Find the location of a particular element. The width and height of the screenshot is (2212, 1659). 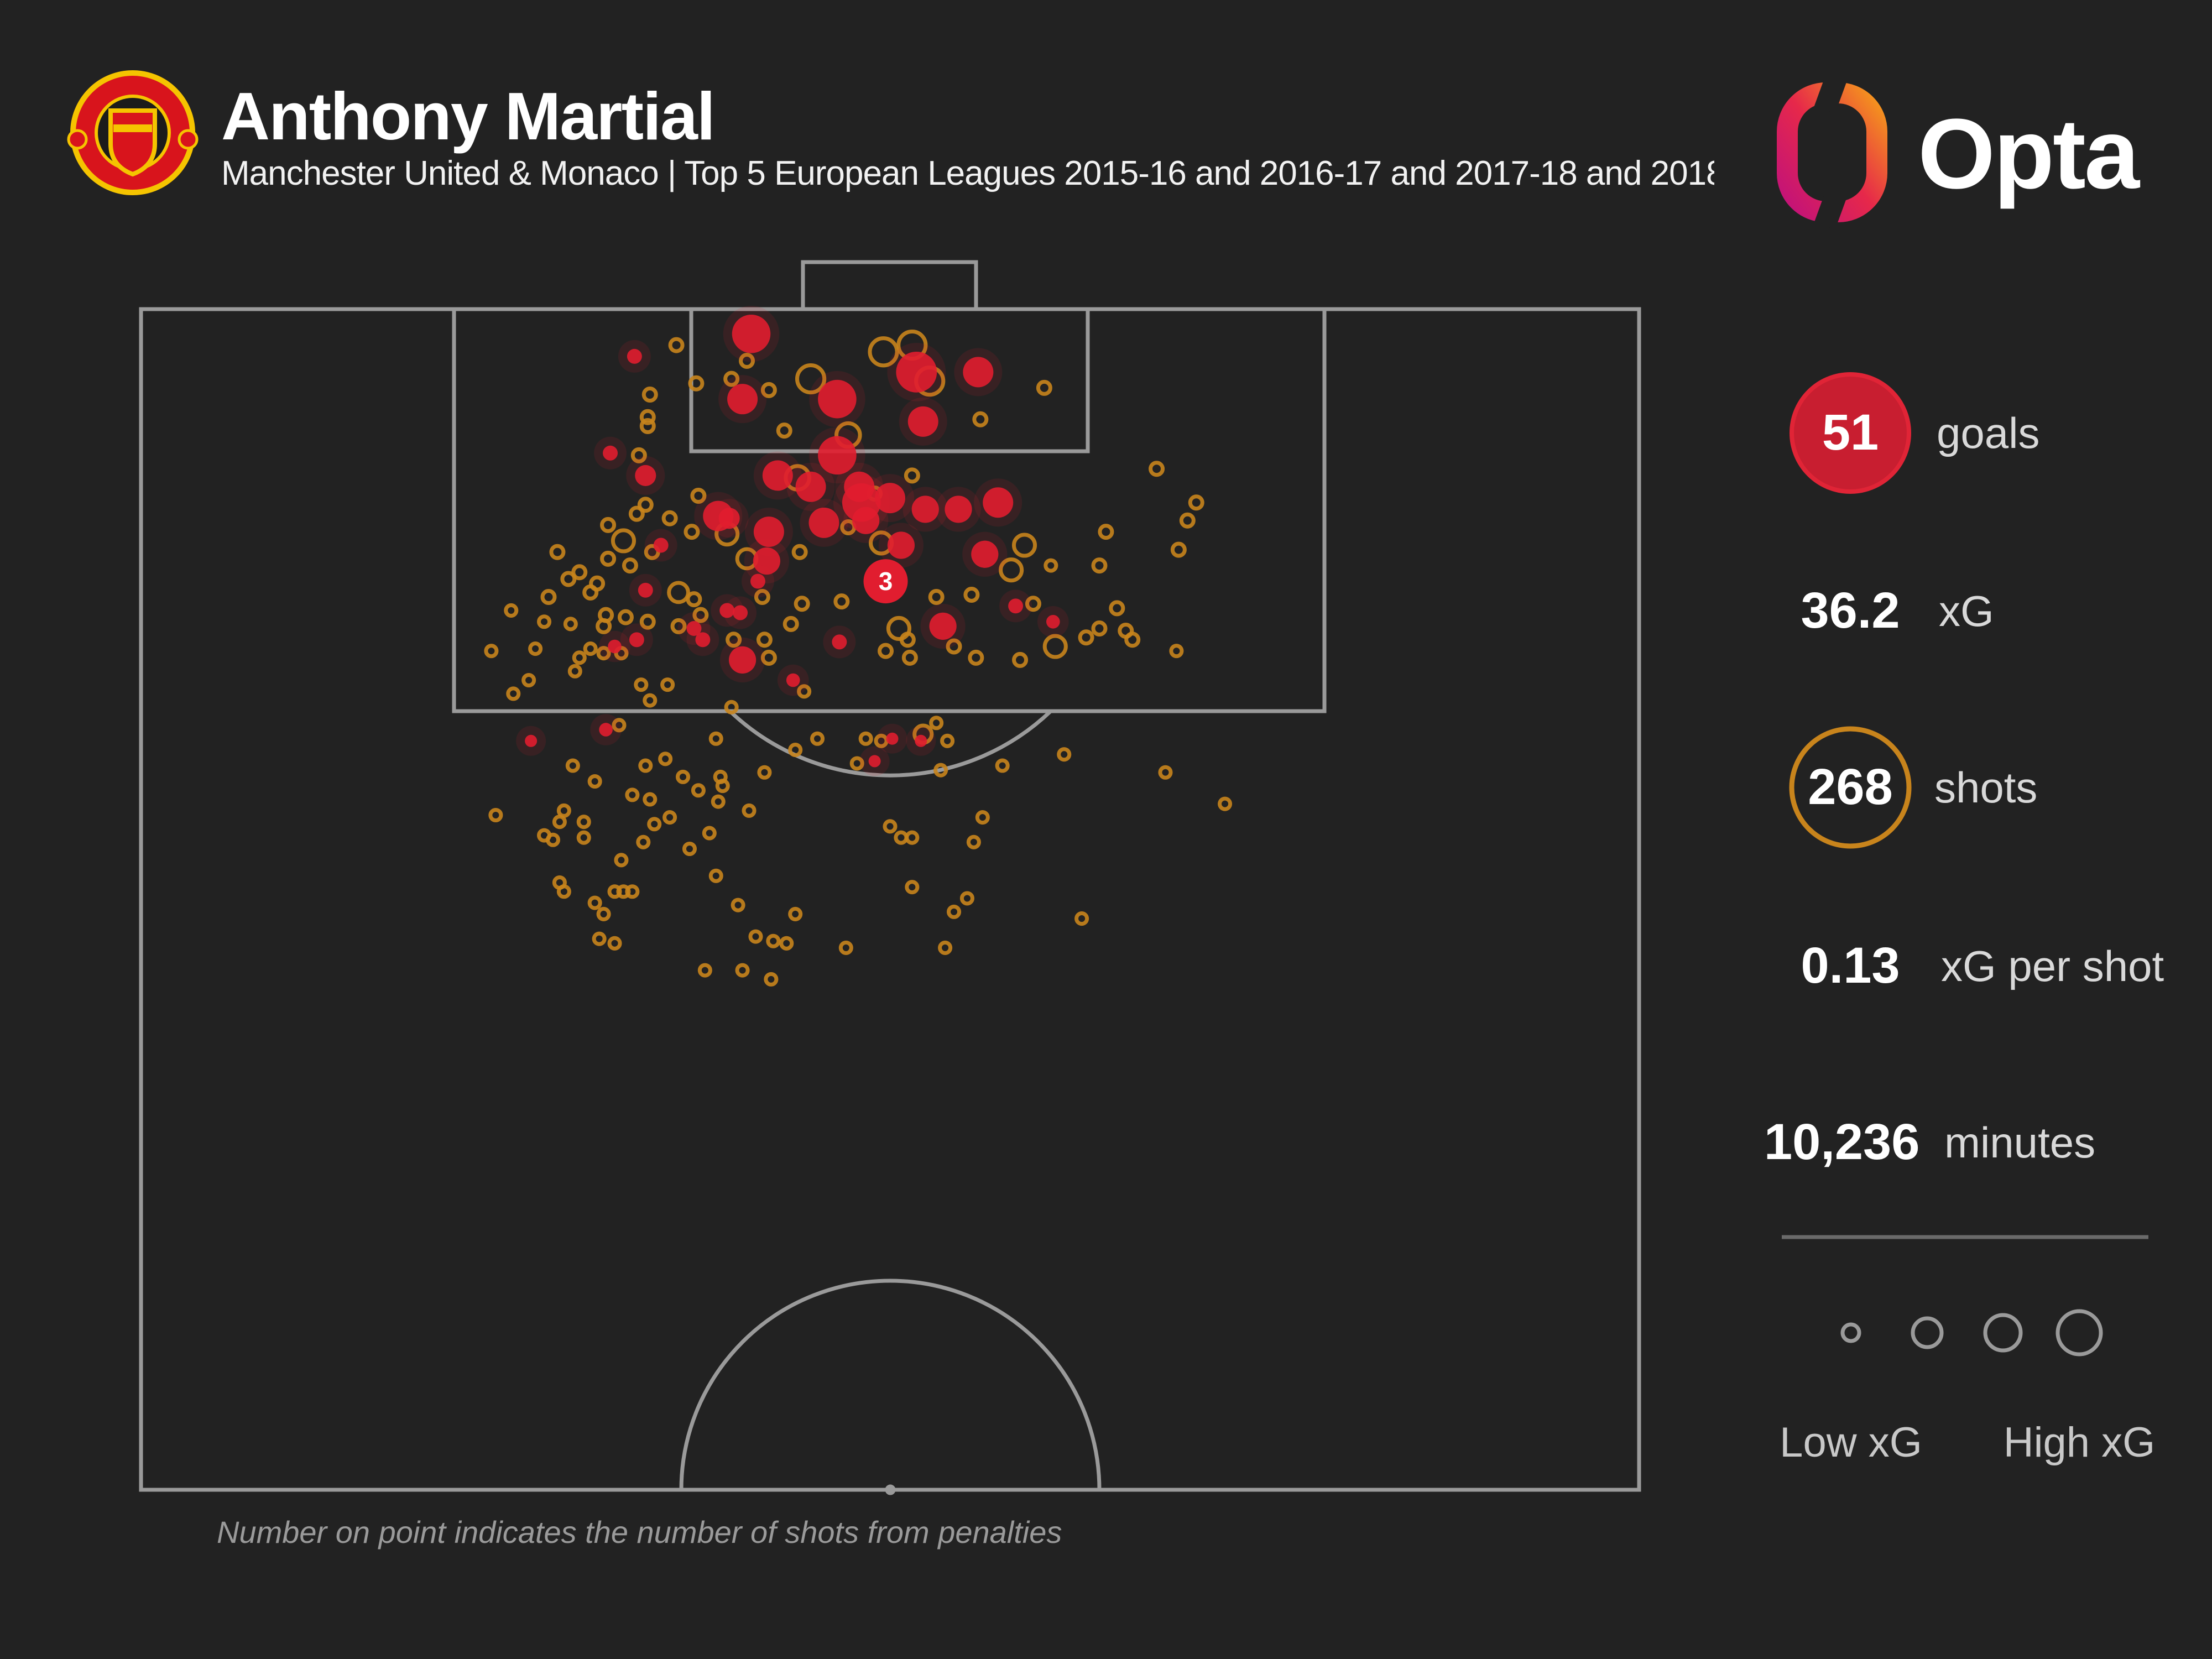

goals-value: 51 is located at coordinates (1851, 433).